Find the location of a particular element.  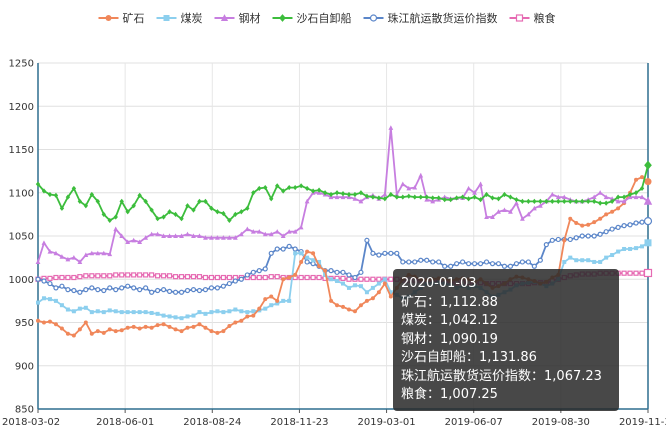

legend-item-0: 矿石 is located at coordinates (121, 18).